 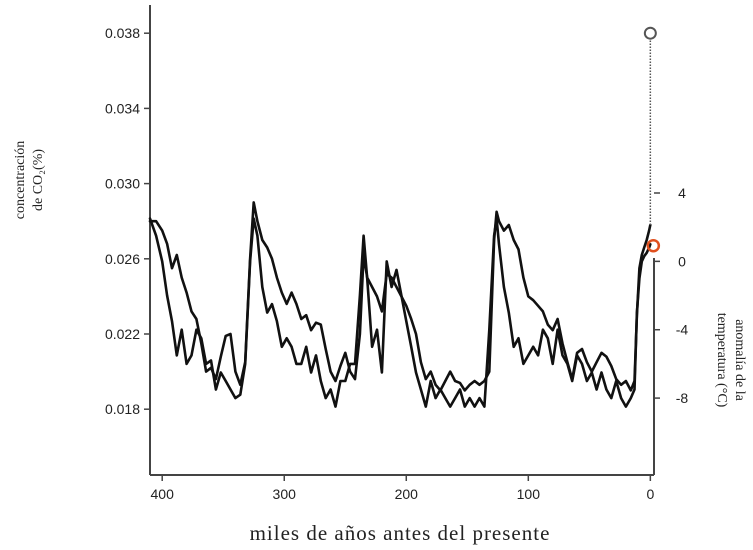 What do you see at coordinates (400, 533) in the screenshot?
I see `x-axis-title: miles de años antes del presente` at bounding box center [400, 533].